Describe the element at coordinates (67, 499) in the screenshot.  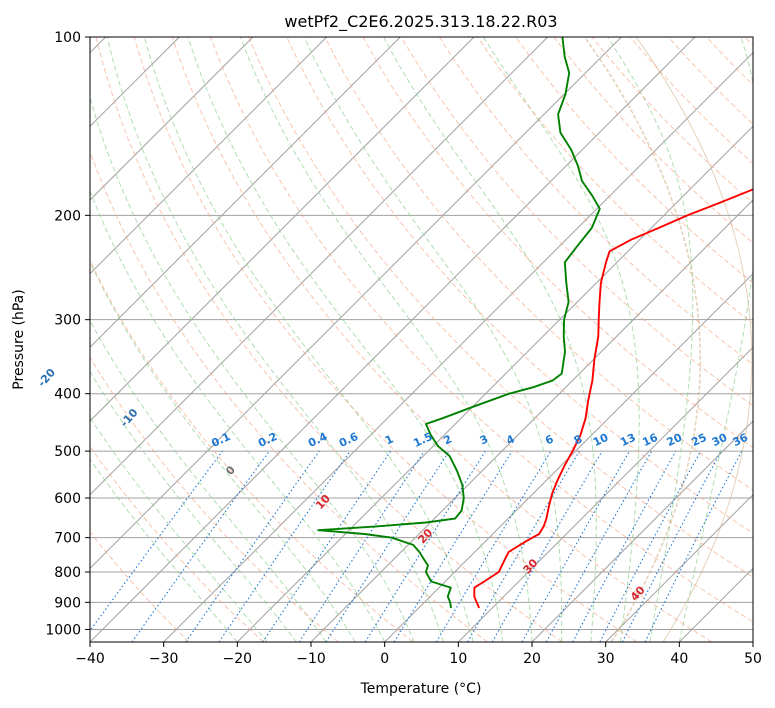
I see `y-tick-label: 600` at that location.